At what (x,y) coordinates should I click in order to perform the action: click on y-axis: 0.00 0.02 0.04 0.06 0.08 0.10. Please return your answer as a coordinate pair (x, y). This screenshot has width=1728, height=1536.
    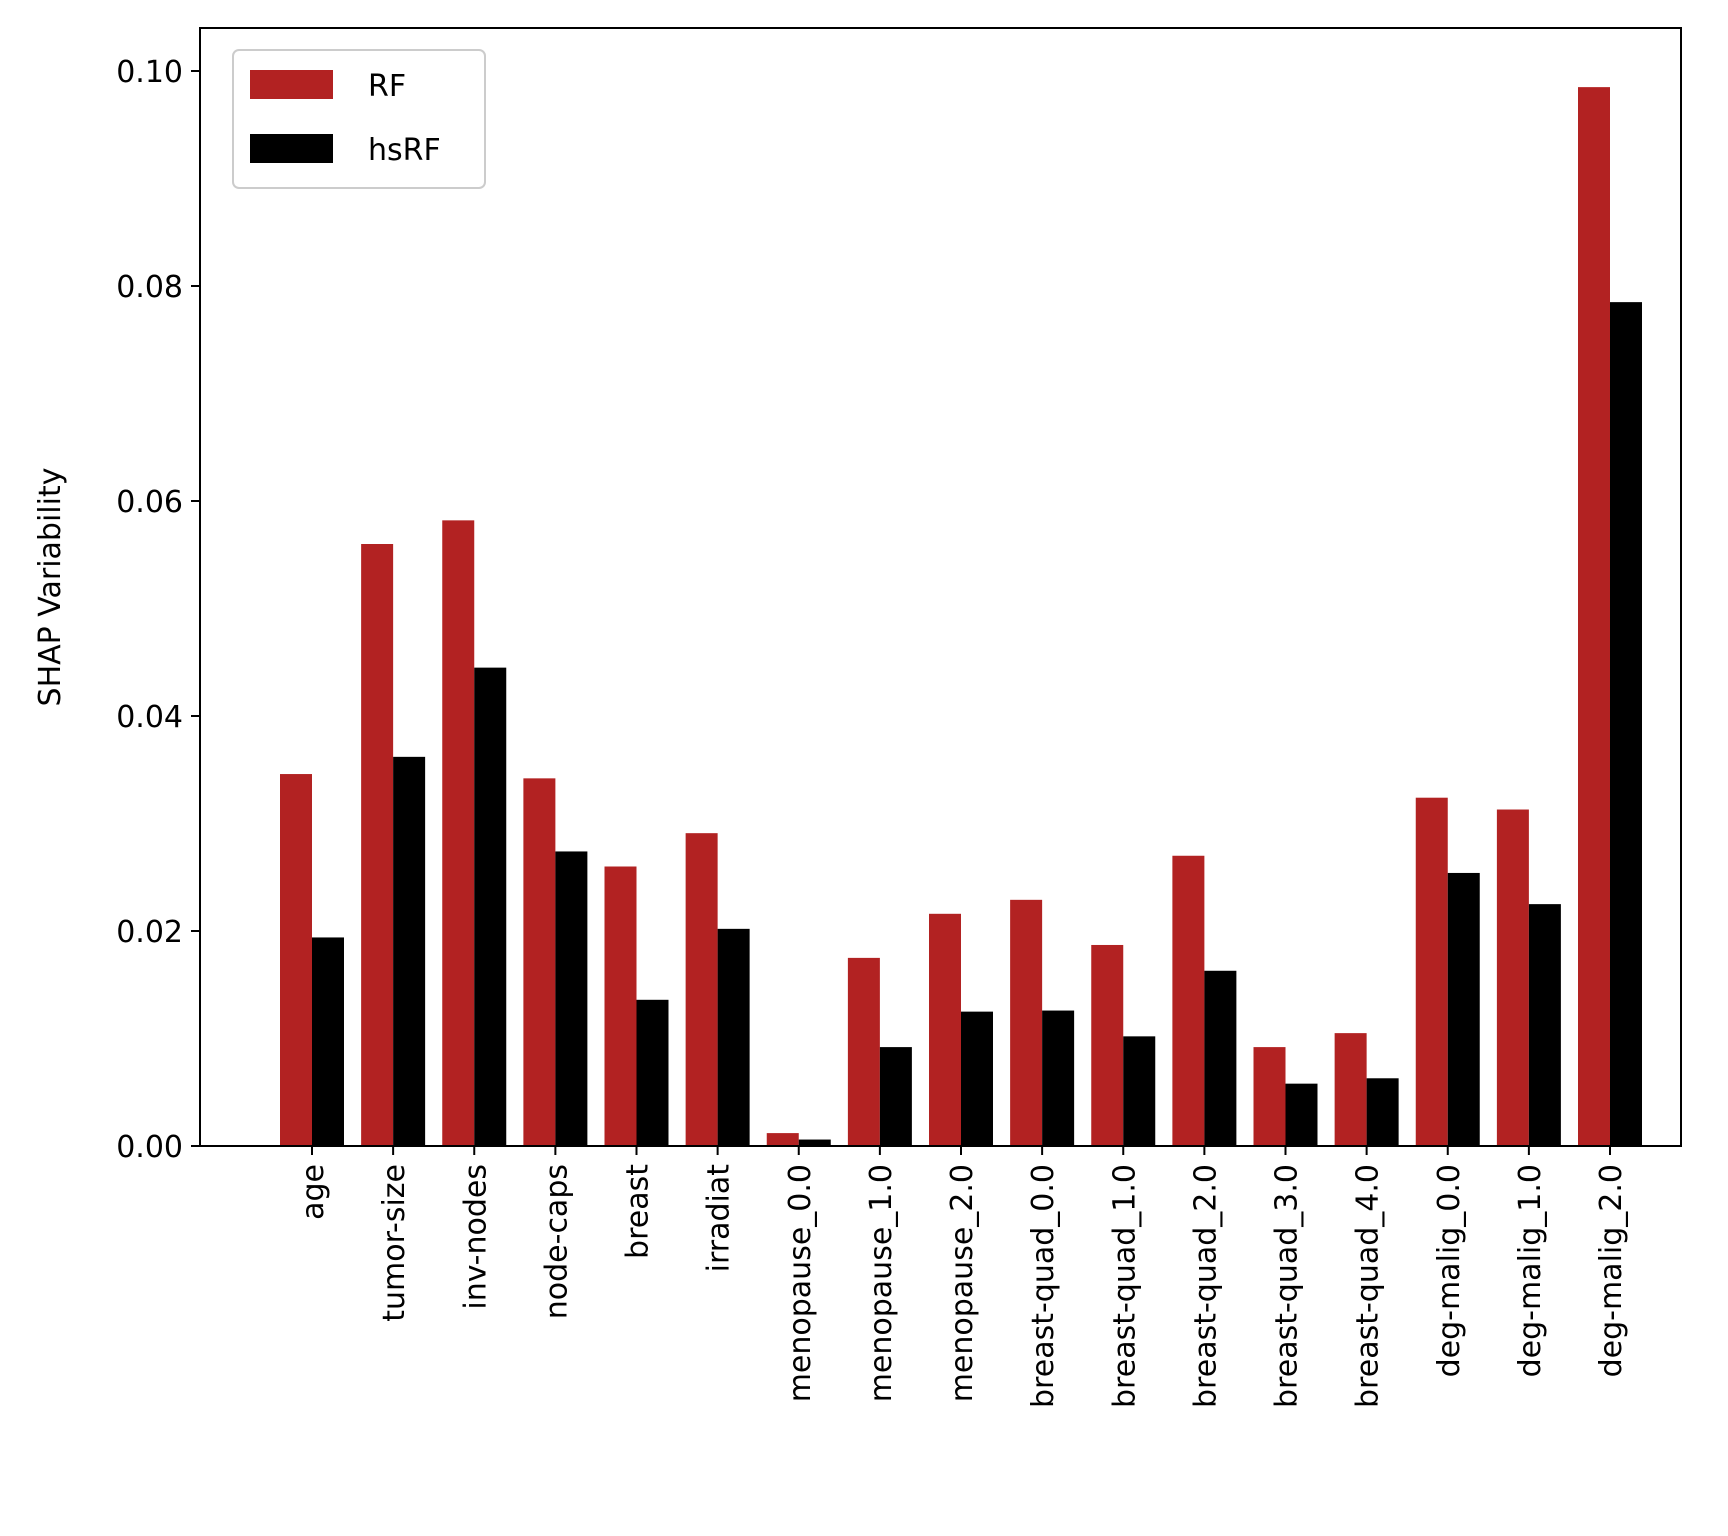
    Looking at the image, I should click on (158, 610).